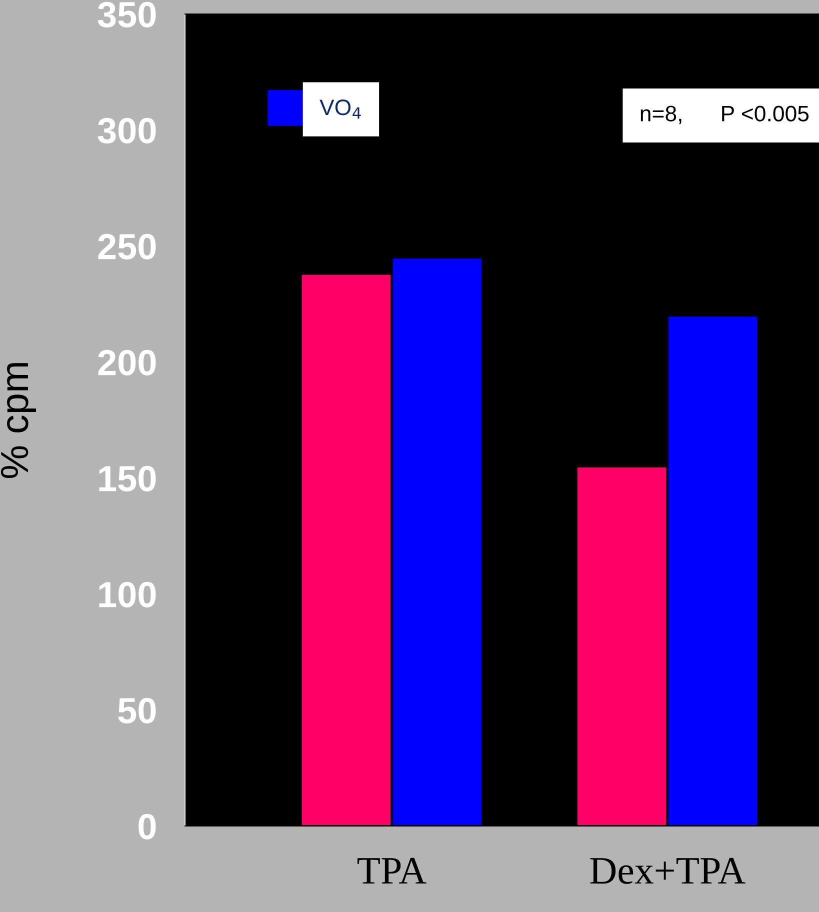 The width and height of the screenshot is (819, 912). What do you see at coordinates (127, 595) in the screenshot?
I see `y-tick-label: 100` at bounding box center [127, 595].